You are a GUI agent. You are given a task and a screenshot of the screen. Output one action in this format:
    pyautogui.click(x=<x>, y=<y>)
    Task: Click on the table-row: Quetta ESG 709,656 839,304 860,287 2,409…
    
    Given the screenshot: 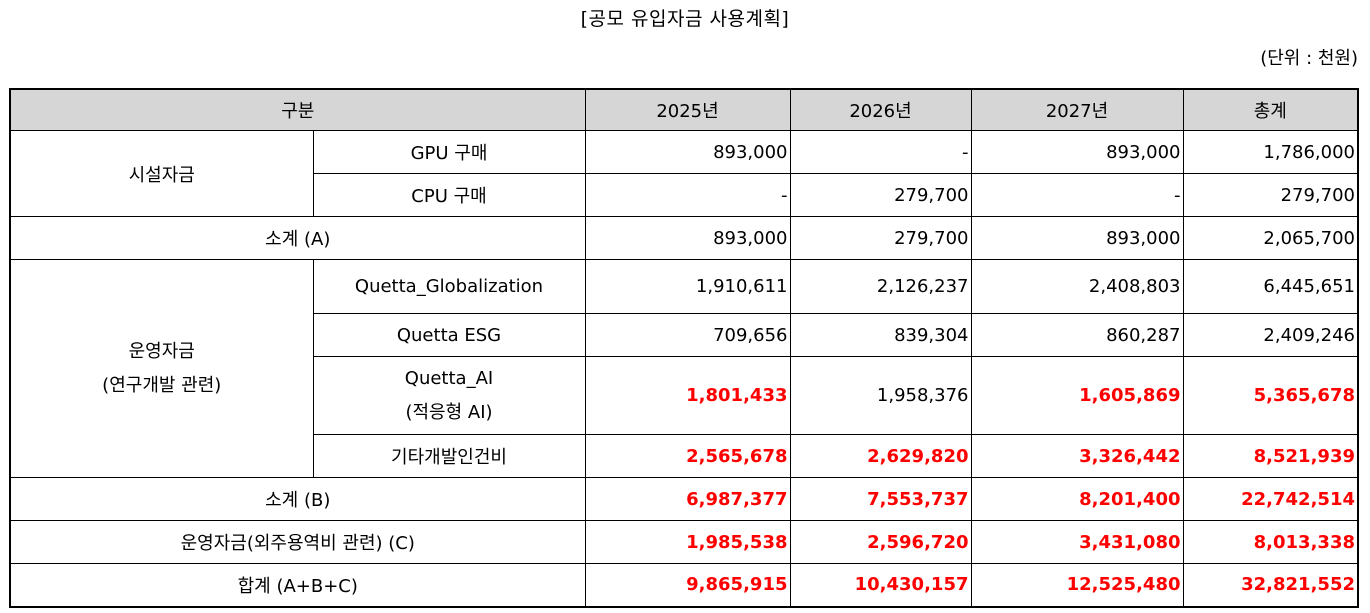 What is the action you would take?
    pyautogui.click(x=684, y=335)
    